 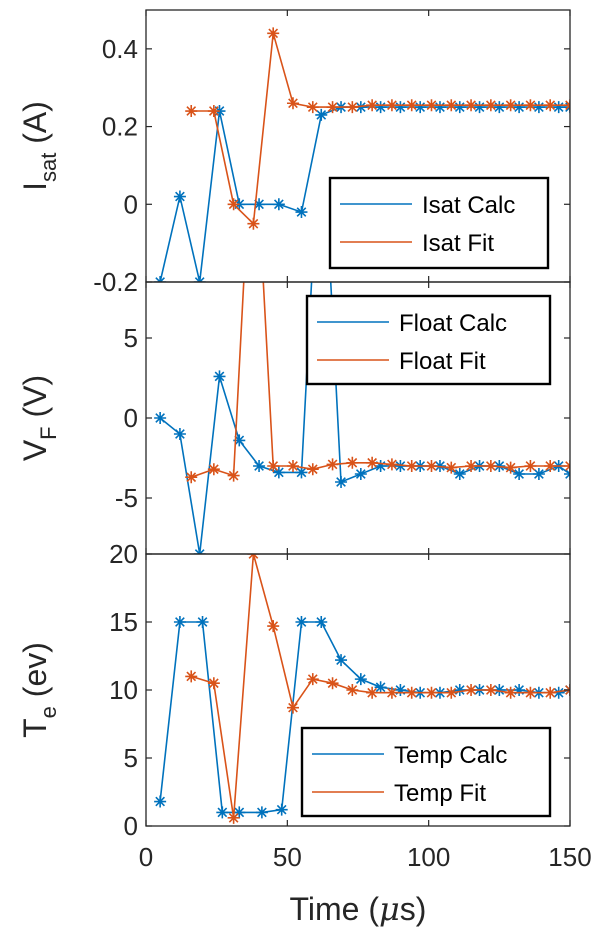 What do you see at coordinates (453, 323) in the screenshot?
I see `legend-label: Float Calc` at bounding box center [453, 323].